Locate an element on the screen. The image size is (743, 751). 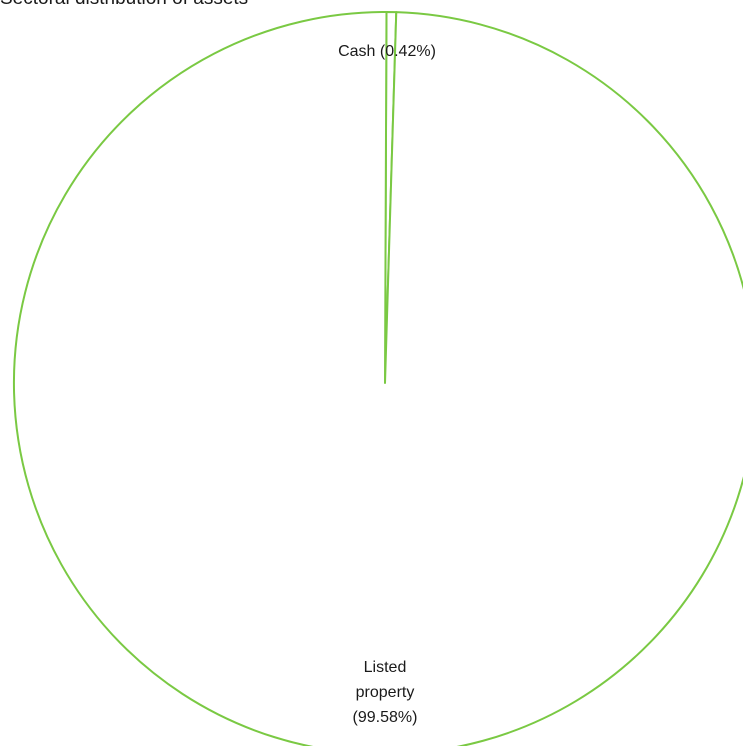
slice-label-1-line-0: Listed is located at coordinates (385, 667).